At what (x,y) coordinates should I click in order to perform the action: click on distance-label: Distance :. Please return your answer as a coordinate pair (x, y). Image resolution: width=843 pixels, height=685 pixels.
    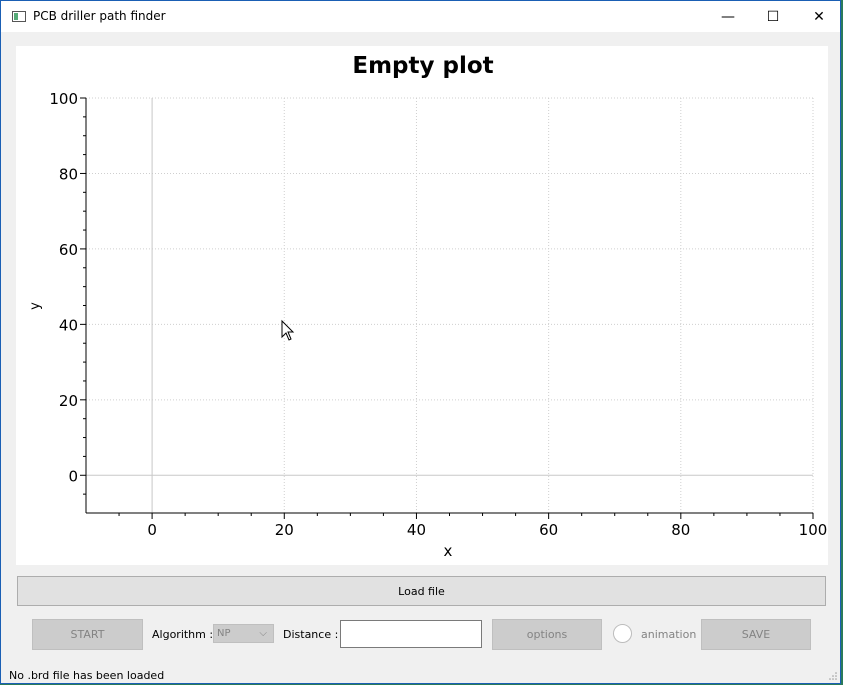
    Looking at the image, I should click on (311, 634).